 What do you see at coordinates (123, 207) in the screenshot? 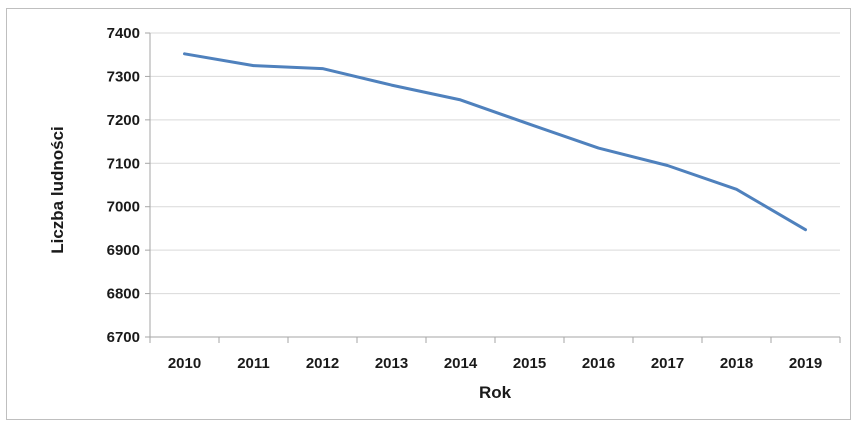
I see `y-tick-label: 7000` at bounding box center [123, 207].